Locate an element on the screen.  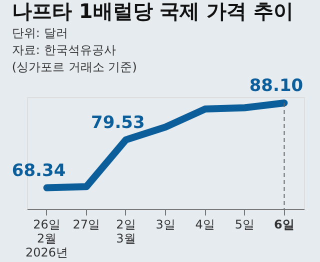
text: (싱가포르 거래소 기준) is located at coordinates (74, 67).